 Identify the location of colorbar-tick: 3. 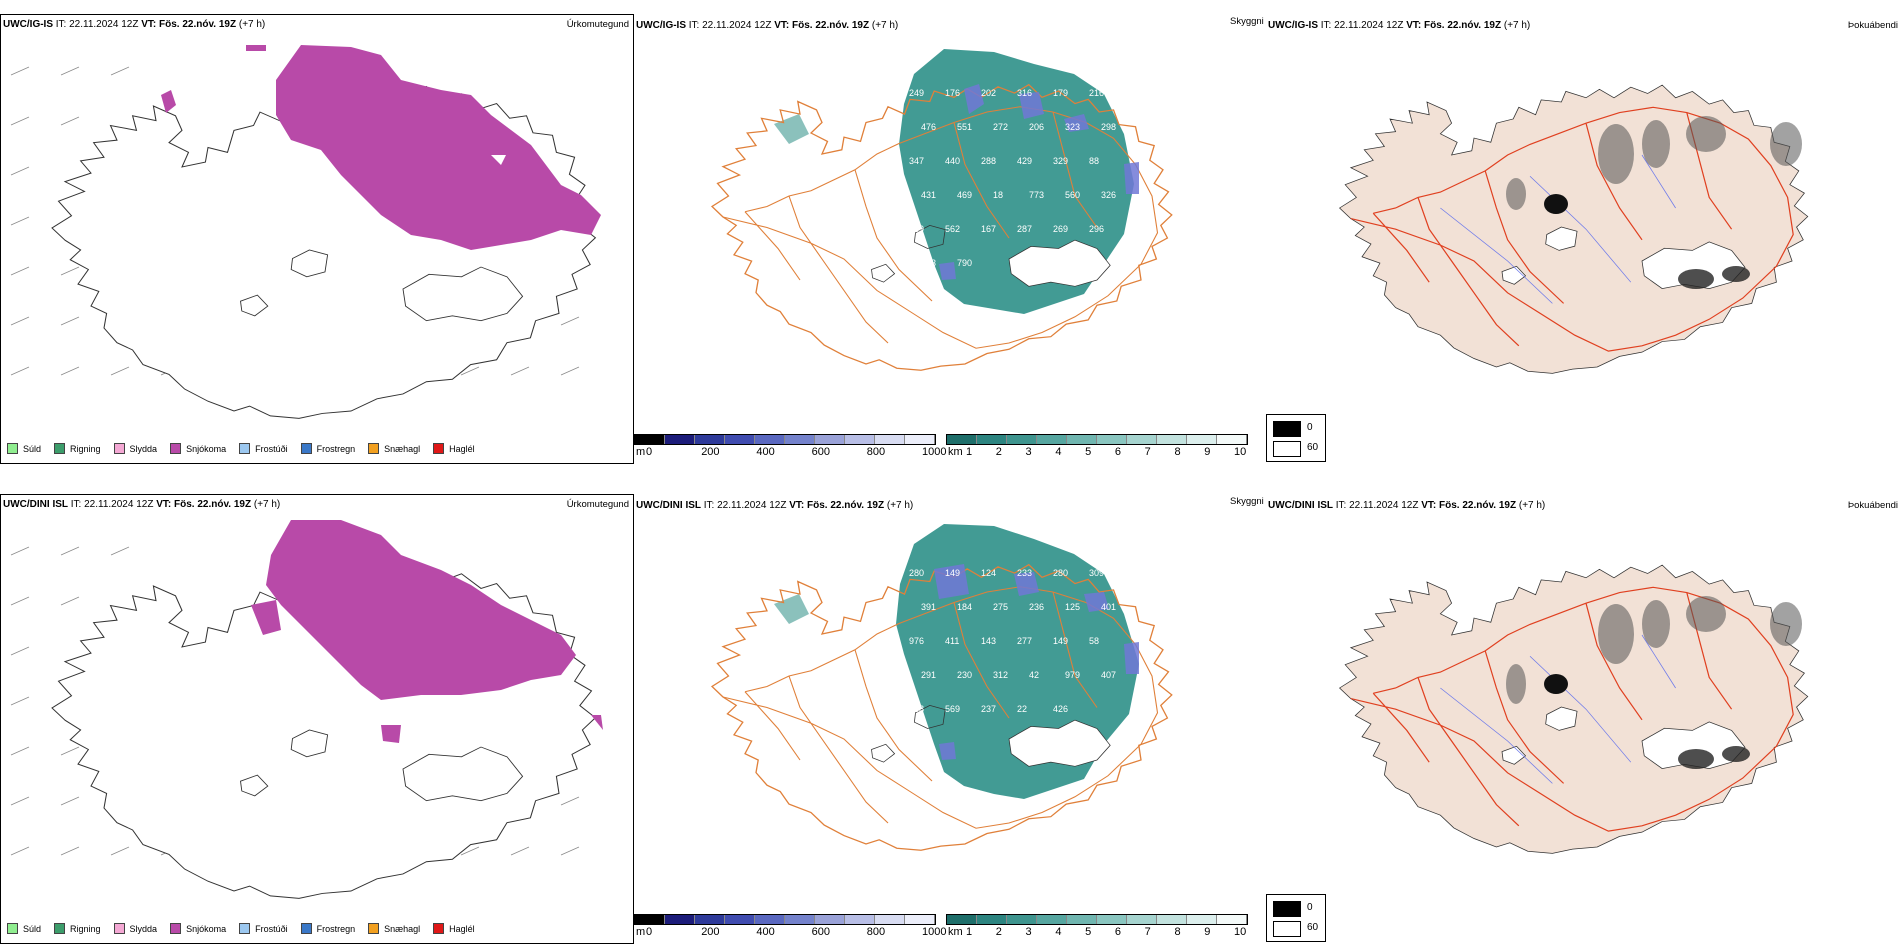
(1028, 452).